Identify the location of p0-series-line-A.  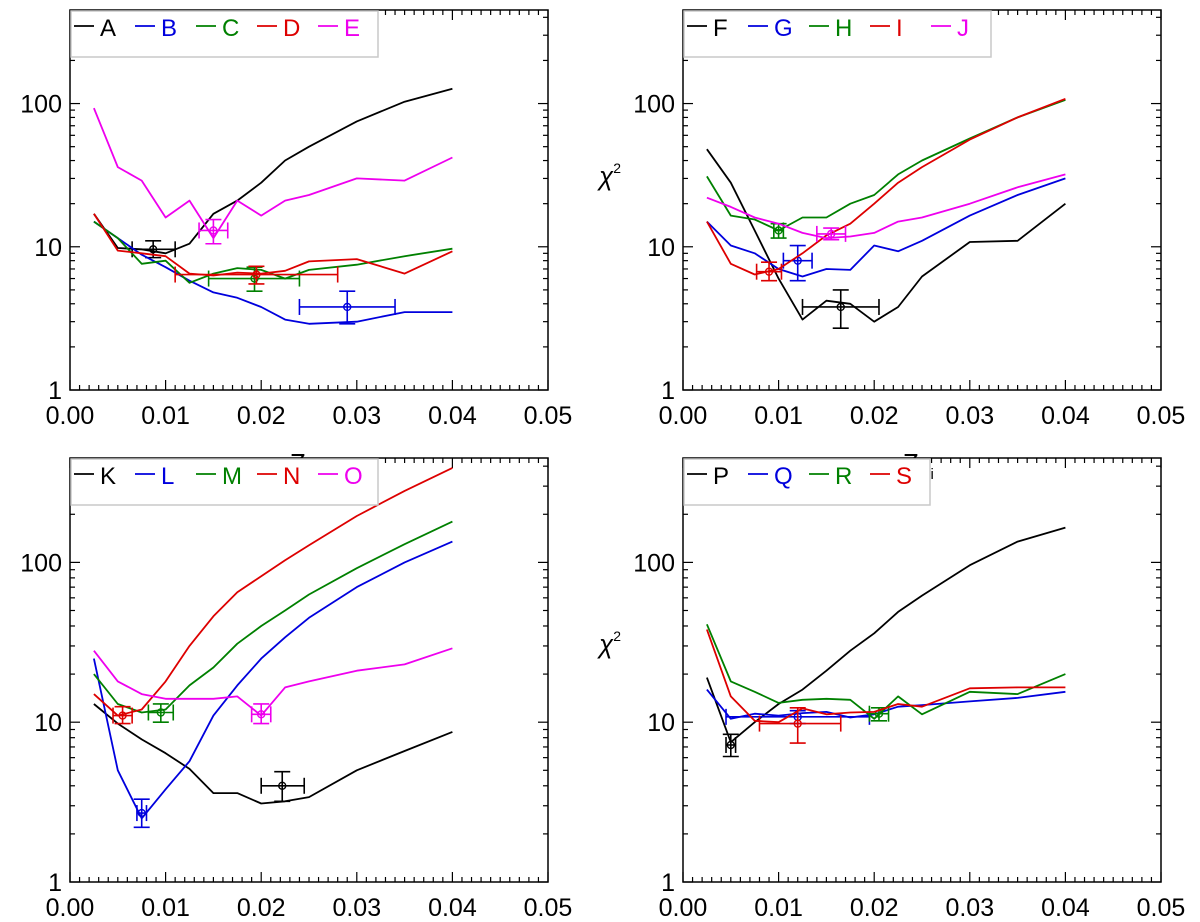
(273, 171).